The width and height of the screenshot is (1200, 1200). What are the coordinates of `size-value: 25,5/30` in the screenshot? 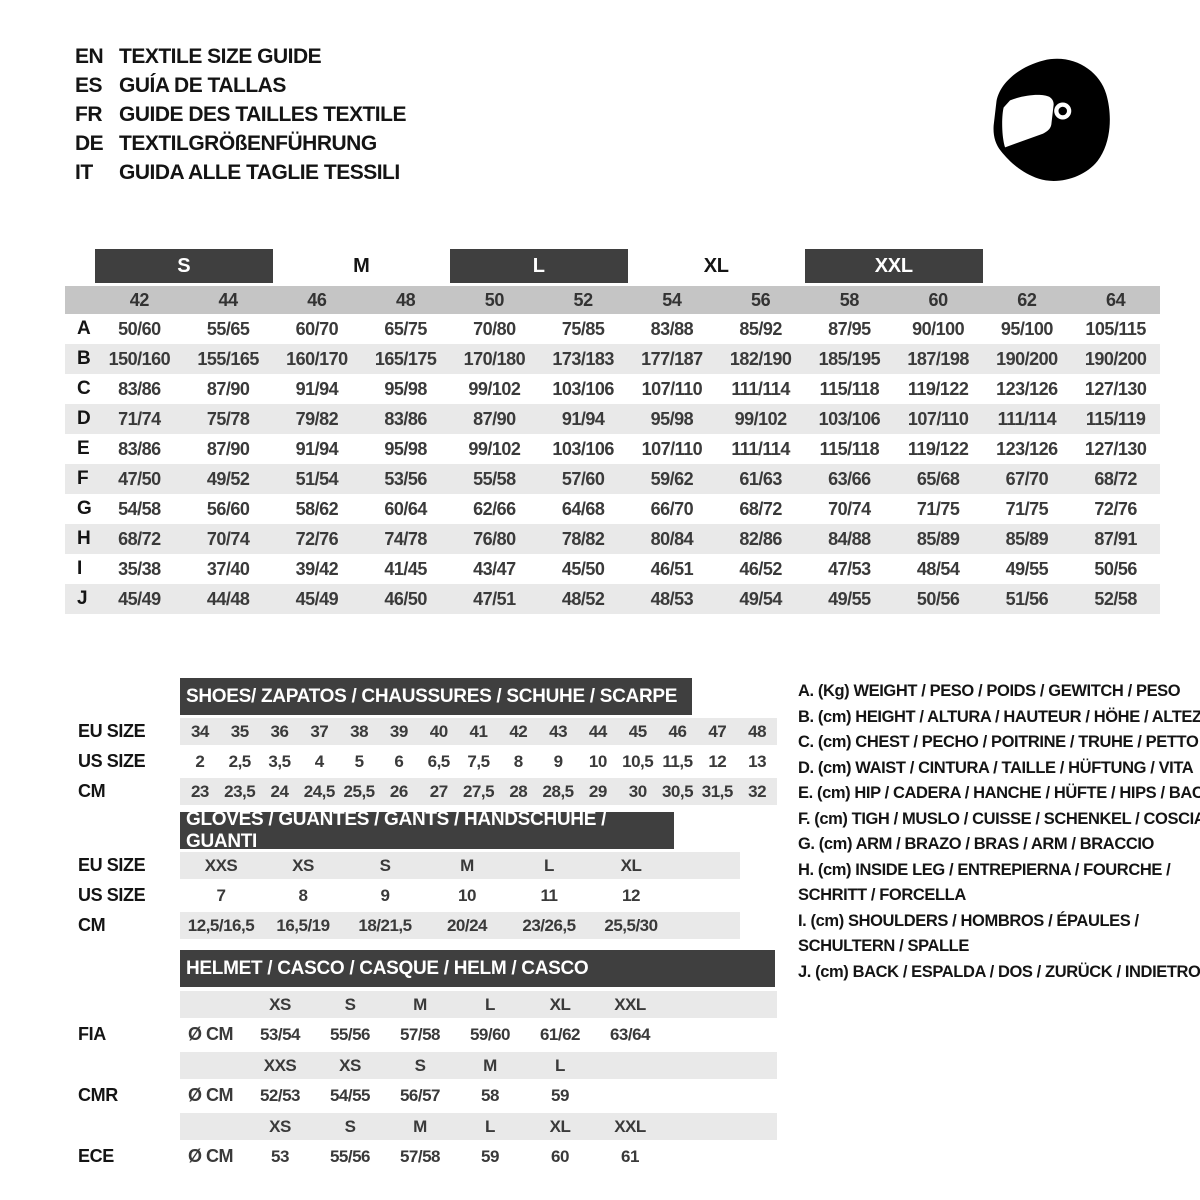 It's located at (631, 925).